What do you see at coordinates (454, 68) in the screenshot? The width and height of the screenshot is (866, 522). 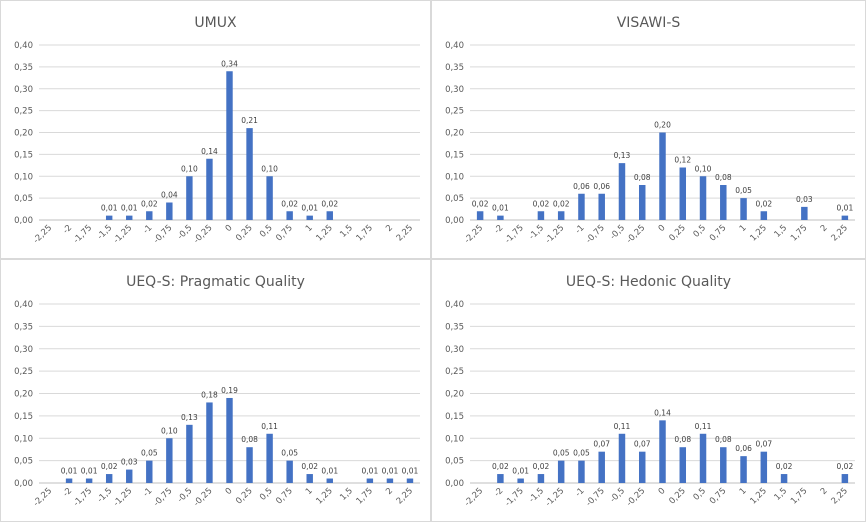 I see `y-tick-label: 0,35` at bounding box center [454, 68].